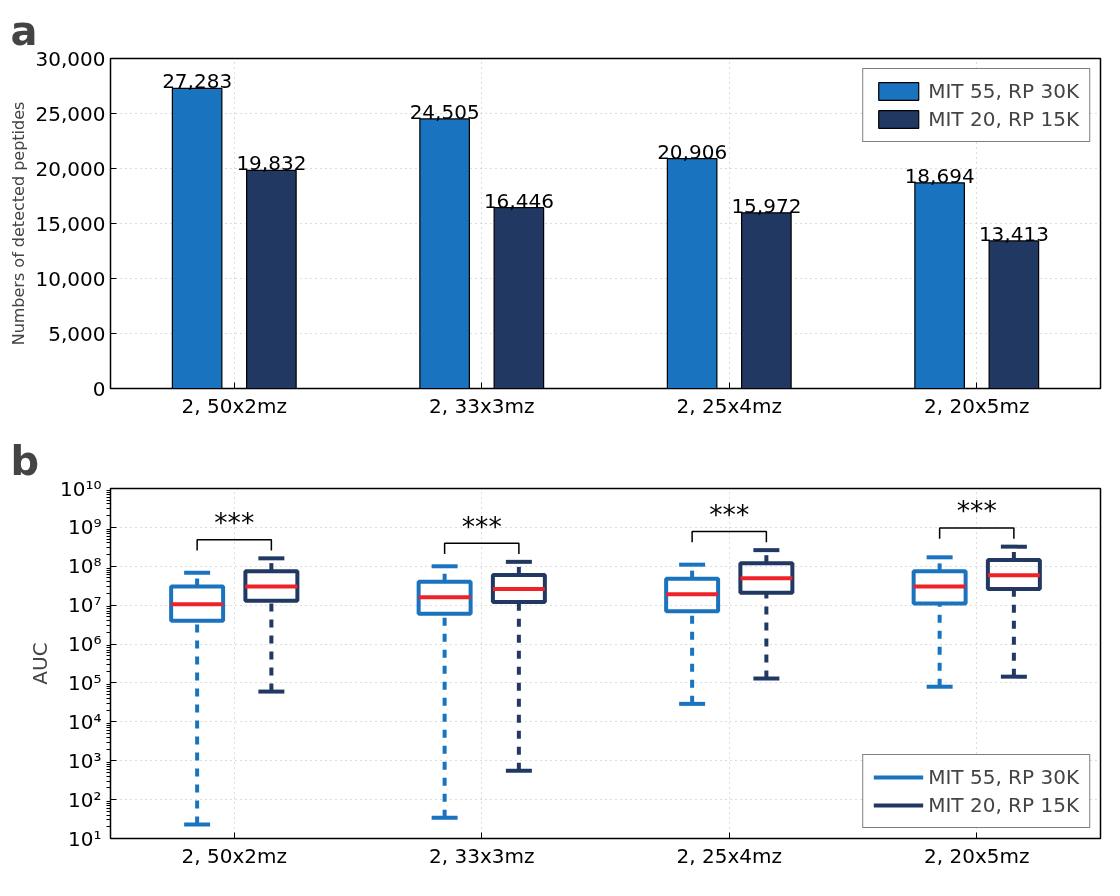  Describe the element at coordinates (85, 838) in the screenshot. I see `y-tick-label: 10¹` at that location.